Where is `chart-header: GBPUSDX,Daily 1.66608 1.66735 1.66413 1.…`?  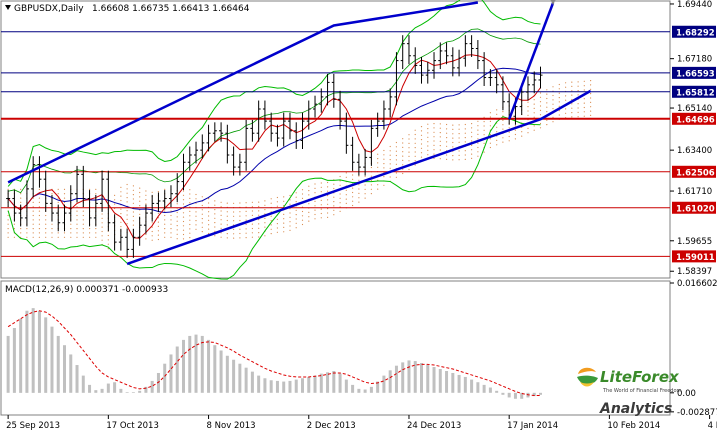 chart-header: GBPUSDX,Daily 1.66608 1.66735 1.66413 1.… is located at coordinates (127, 9).